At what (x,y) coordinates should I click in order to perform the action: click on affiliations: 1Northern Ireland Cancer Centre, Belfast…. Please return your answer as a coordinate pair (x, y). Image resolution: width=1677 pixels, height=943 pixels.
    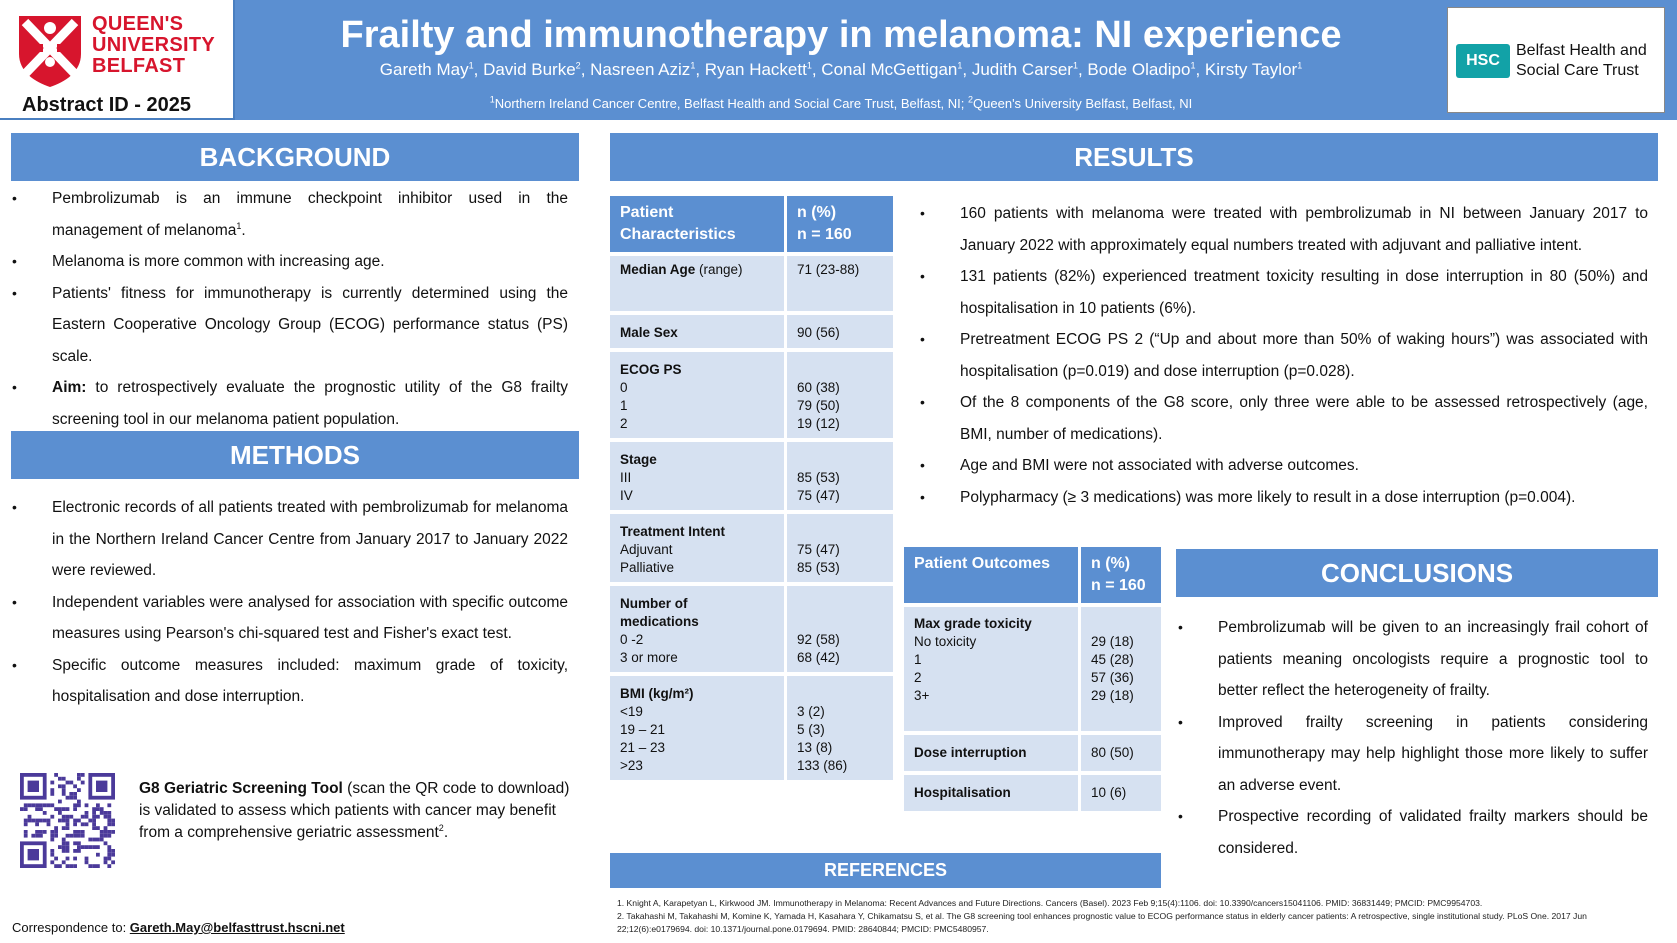
    Looking at the image, I should click on (841, 102).